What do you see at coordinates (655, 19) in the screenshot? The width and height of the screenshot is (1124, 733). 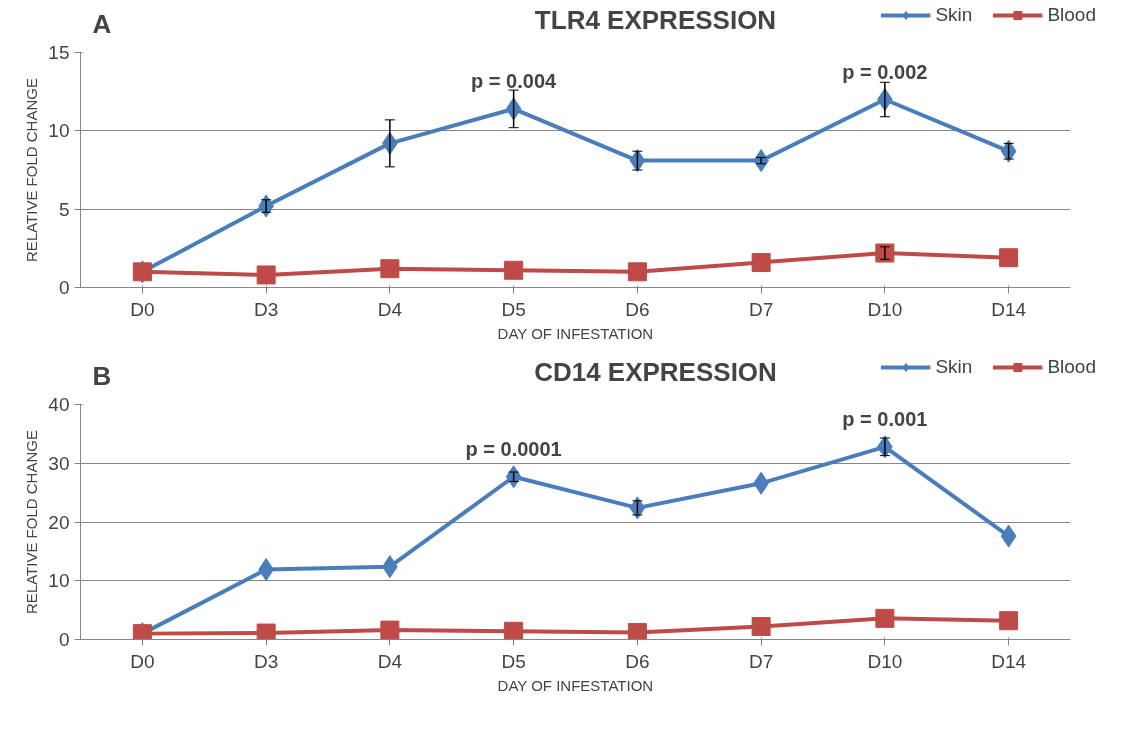 I see `chart-title: TLR4 EXPRESSION` at bounding box center [655, 19].